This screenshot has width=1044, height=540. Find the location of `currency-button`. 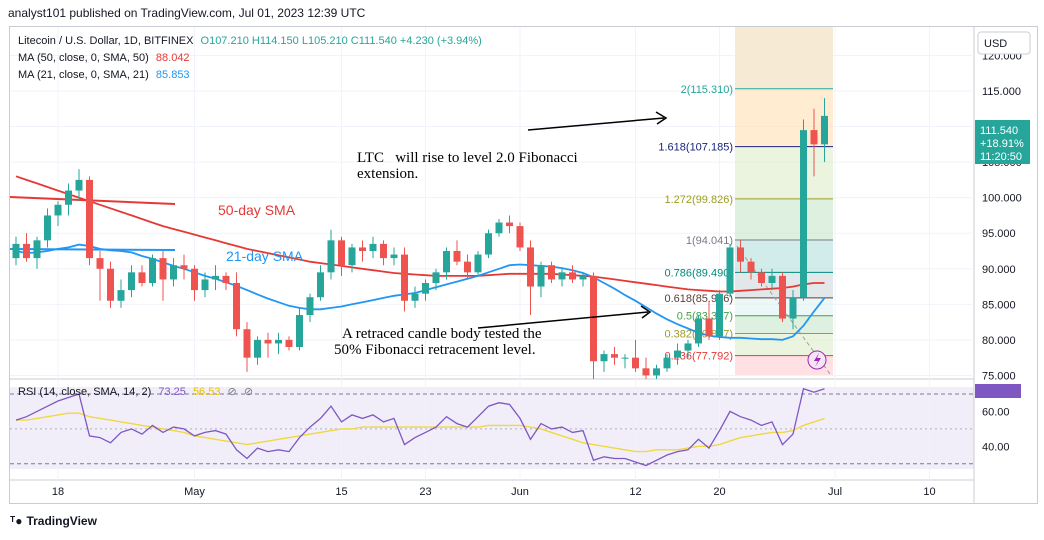

currency-button is located at coordinates (1004, 43).